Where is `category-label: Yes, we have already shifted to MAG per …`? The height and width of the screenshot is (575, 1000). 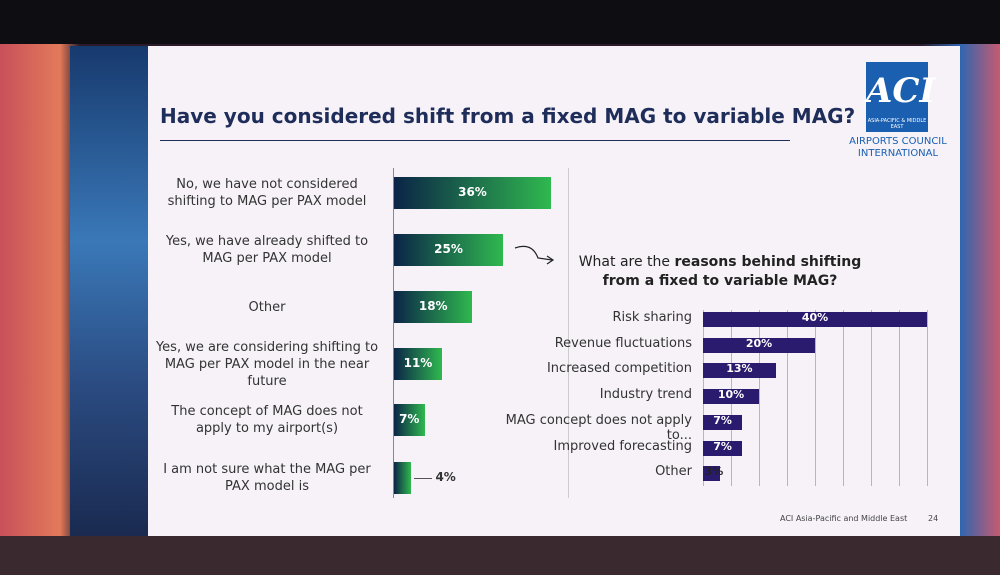 category-label: Yes, we have already shifted to MAG per … is located at coordinates (267, 250).